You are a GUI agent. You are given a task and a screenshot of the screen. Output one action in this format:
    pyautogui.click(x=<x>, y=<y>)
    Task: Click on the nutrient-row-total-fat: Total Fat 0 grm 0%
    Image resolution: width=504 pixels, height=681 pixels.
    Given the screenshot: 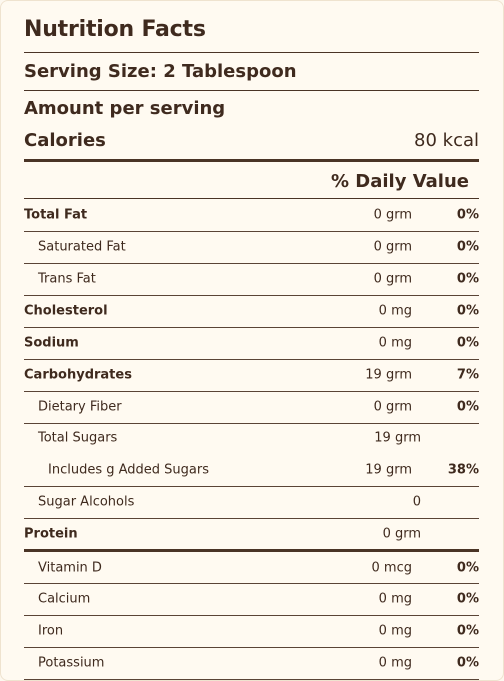 What is the action you would take?
    pyautogui.click(x=251, y=215)
    